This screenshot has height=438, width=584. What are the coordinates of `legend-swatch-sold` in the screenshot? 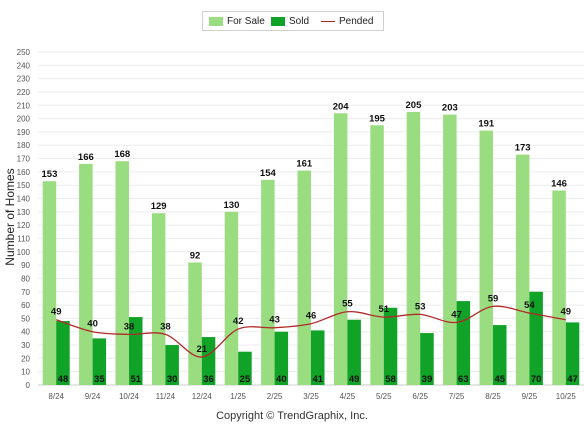 It's located at (278, 21).